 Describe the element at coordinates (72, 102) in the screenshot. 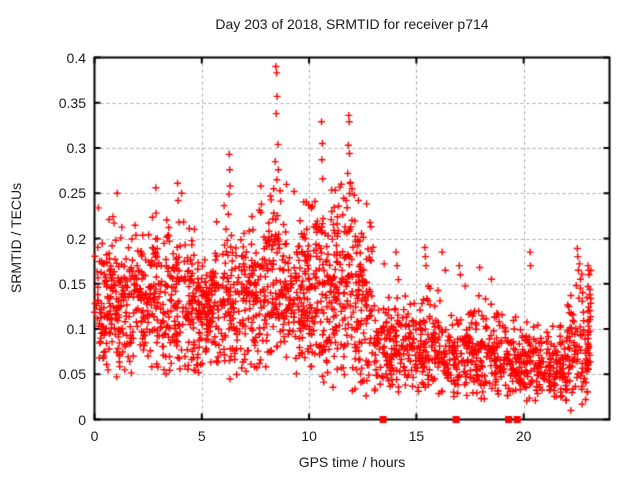

I see `y-tick-label: 0.35` at that location.